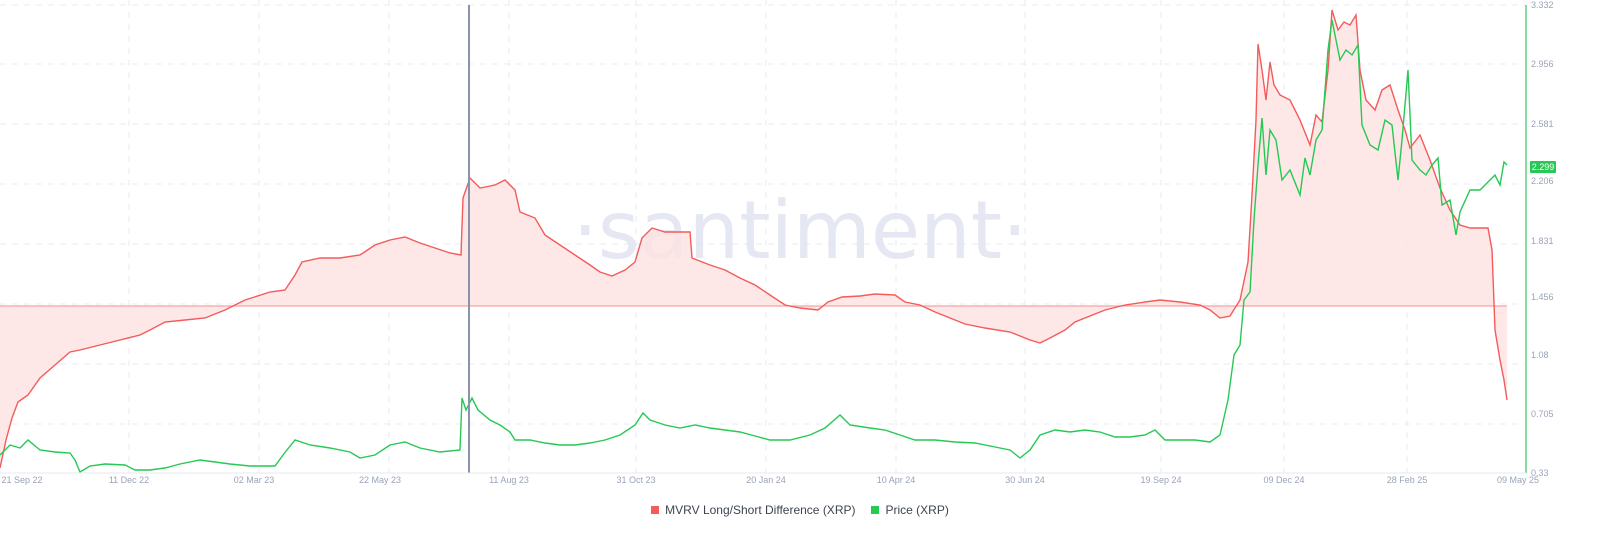  What do you see at coordinates (635, 480) in the screenshot?
I see `svg-text: 31 Oct 23` at bounding box center [635, 480].